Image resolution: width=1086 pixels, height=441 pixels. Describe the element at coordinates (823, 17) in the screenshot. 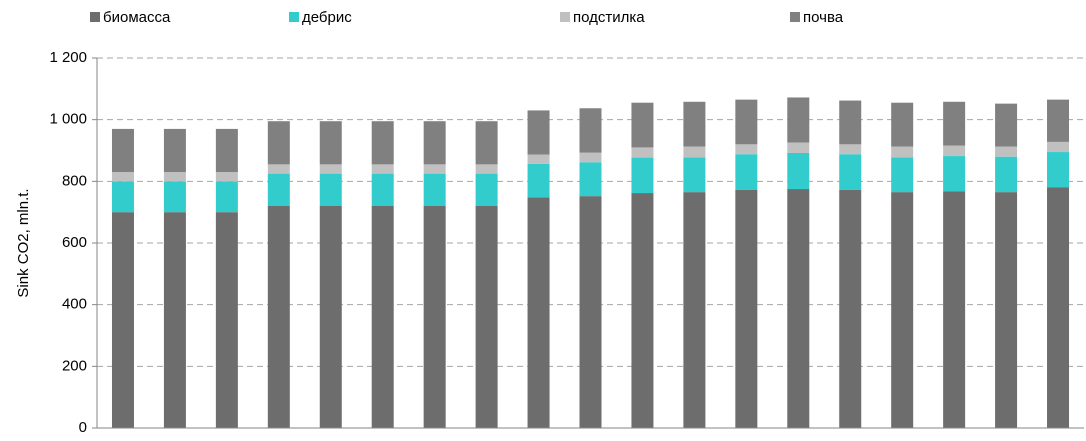

I see `legend-label: почва` at that location.